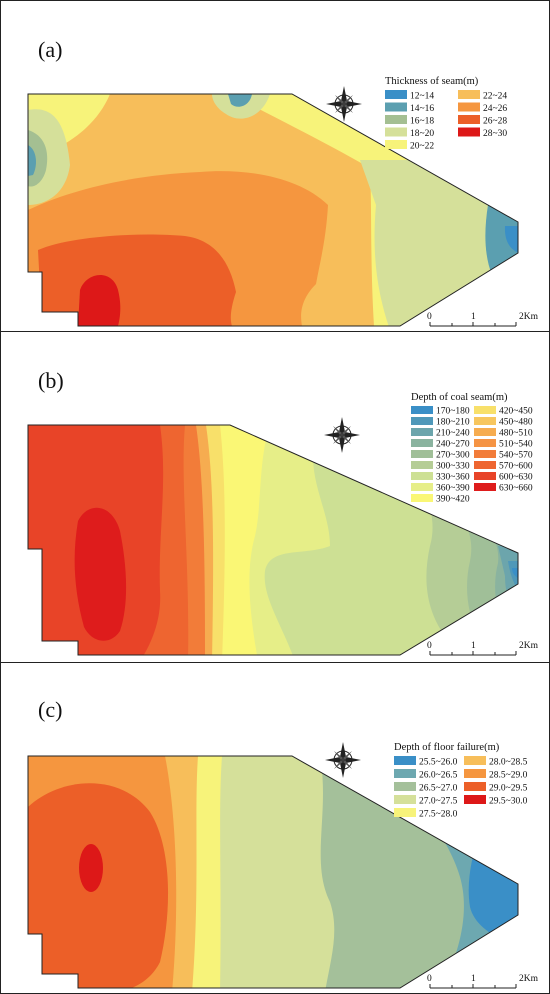 Image resolution: width=550 pixels, height=994 pixels. What do you see at coordinates (495, 122) in the screenshot?
I see `legend-label: 26~28` at bounding box center [495, 122].